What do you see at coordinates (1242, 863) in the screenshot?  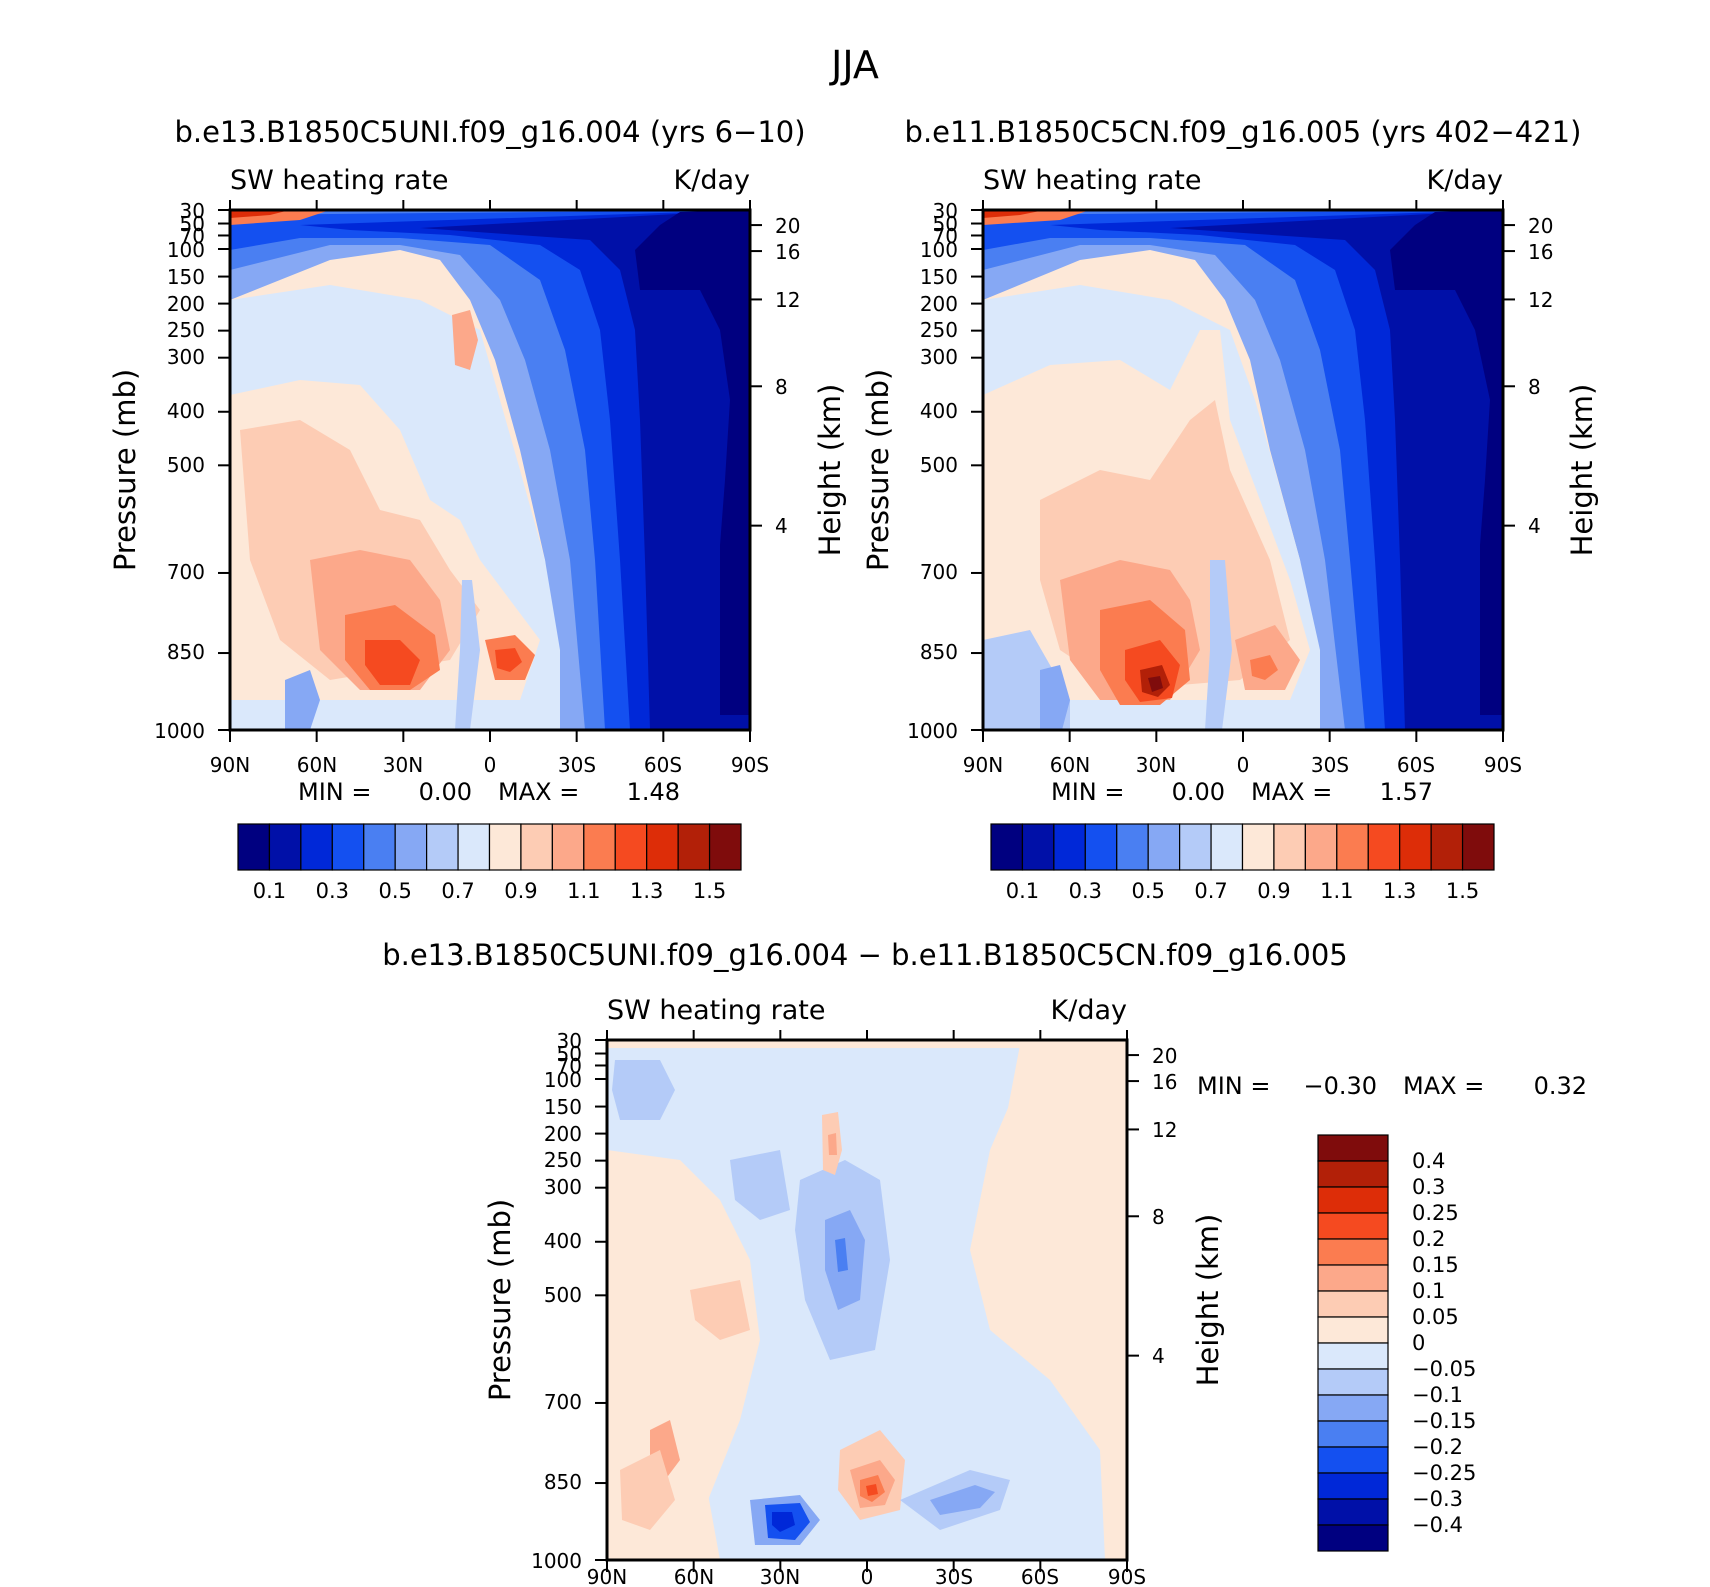 I see `colorbar: 0.1 0.3 0.5 0.7 0.9 1.1 1.3 1.5` at bounding box center [1242, 863].